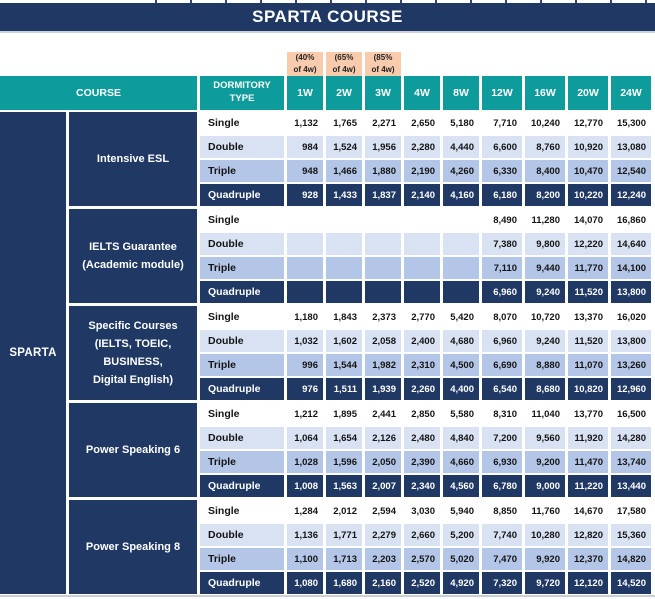 The height and width of the screenshot is (599, 655). What do you see at coordinates (305, 123) in the screenshot?
I see `price-cell: 1,132` at bounding box center [305, 123].